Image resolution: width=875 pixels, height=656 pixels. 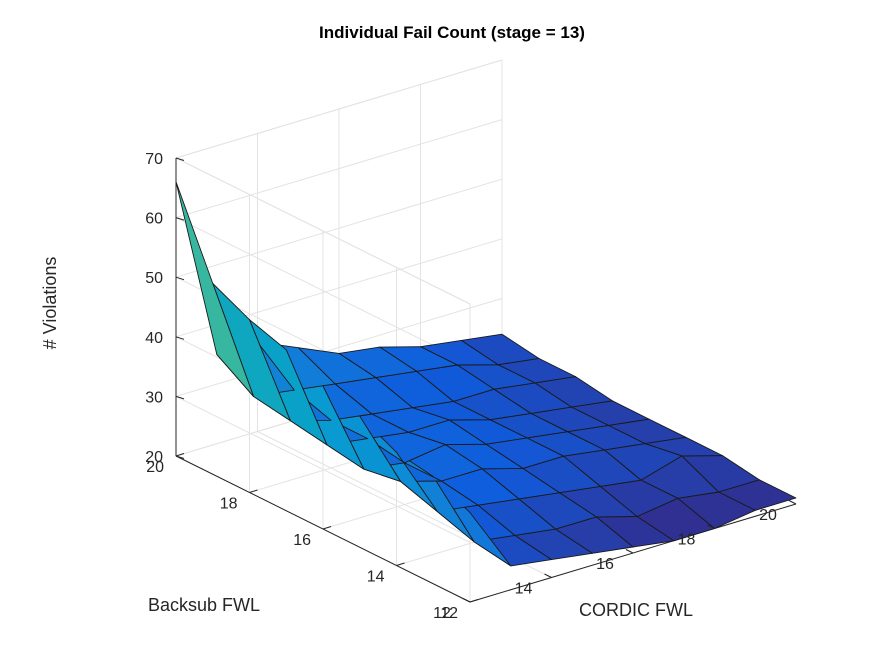 What do you see at coordinates (605, 564) in the screenshot?
I see `x-tick-label: 16` at bounding box center [605, 564].